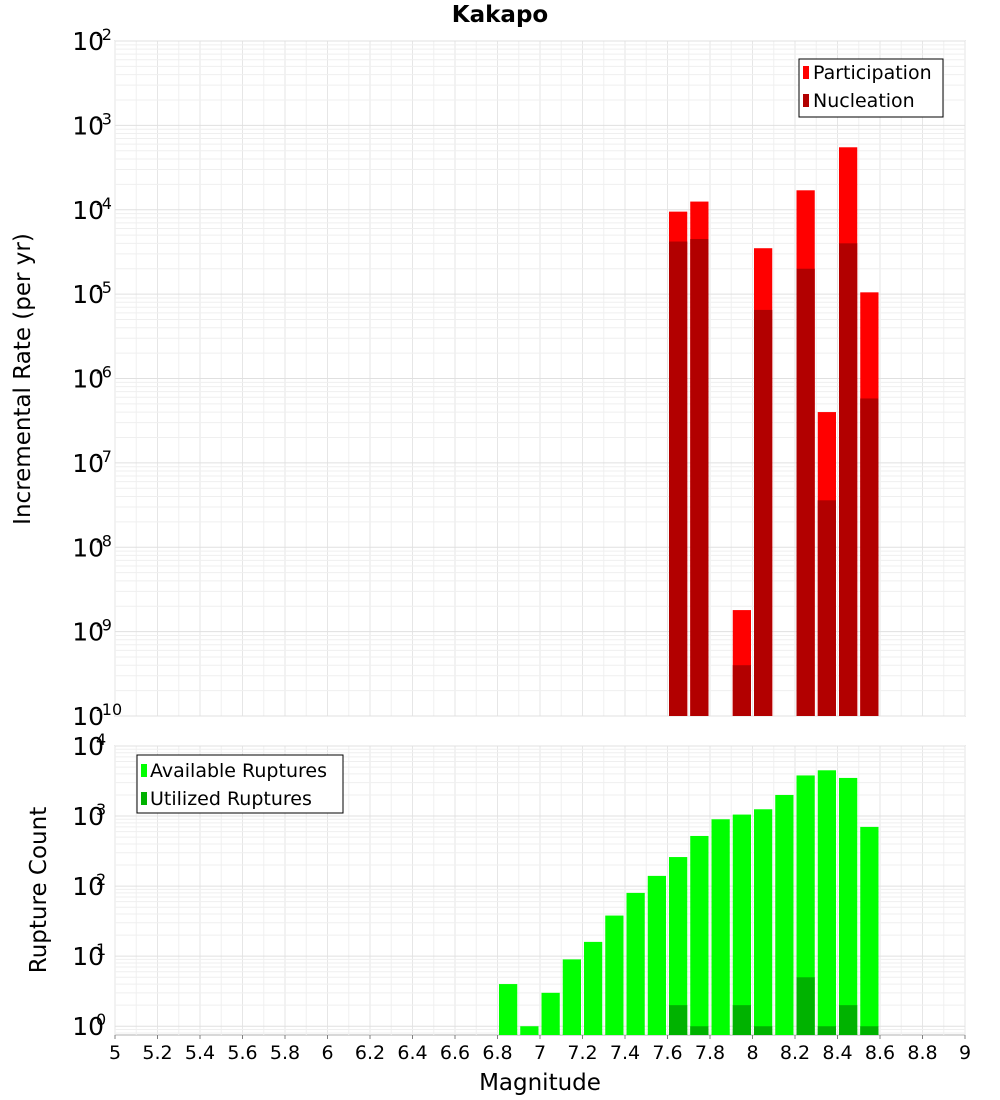 Image resolution: width=1000 pixels, height=1100 pixels. I want to click on x-tick-label: 9, so click(965, 1053).